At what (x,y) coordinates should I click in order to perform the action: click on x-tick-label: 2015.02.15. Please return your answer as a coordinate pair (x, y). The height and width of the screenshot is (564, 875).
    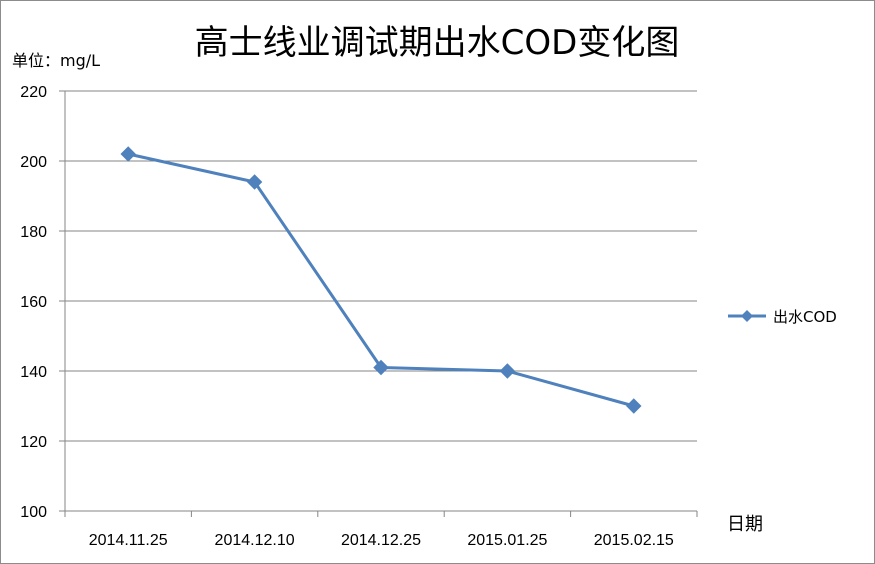
    Looking at the image, I should click on (634, 540).